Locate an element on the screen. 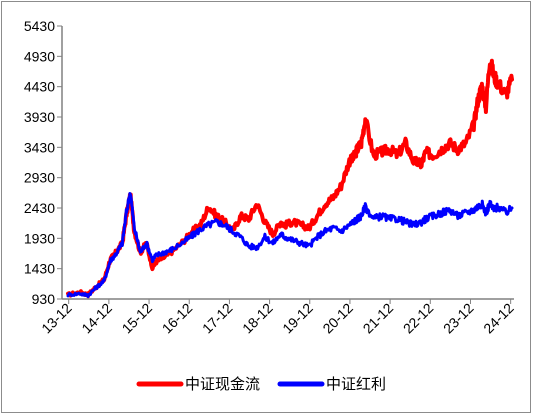 This screenshot has height=418, width=534. legend-label-2: 中证红利 is located at coordinates (356, 384).